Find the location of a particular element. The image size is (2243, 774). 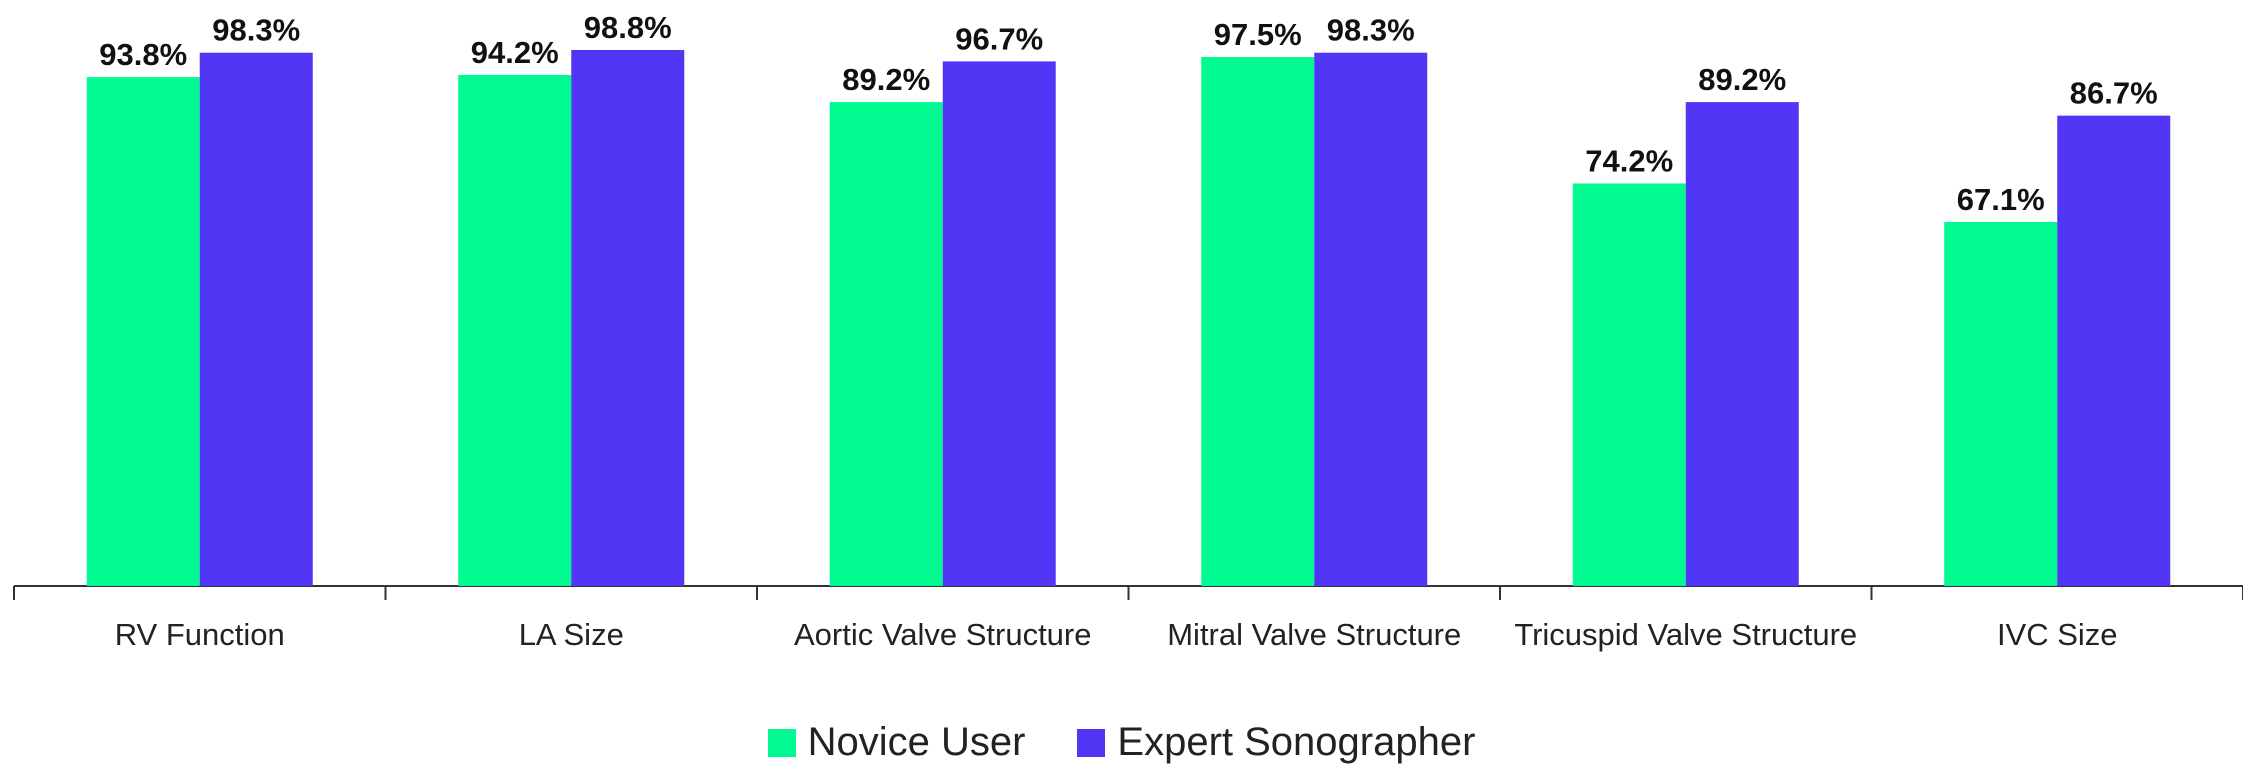

data-label: 67.1% is located at coordinates (2001, 199).